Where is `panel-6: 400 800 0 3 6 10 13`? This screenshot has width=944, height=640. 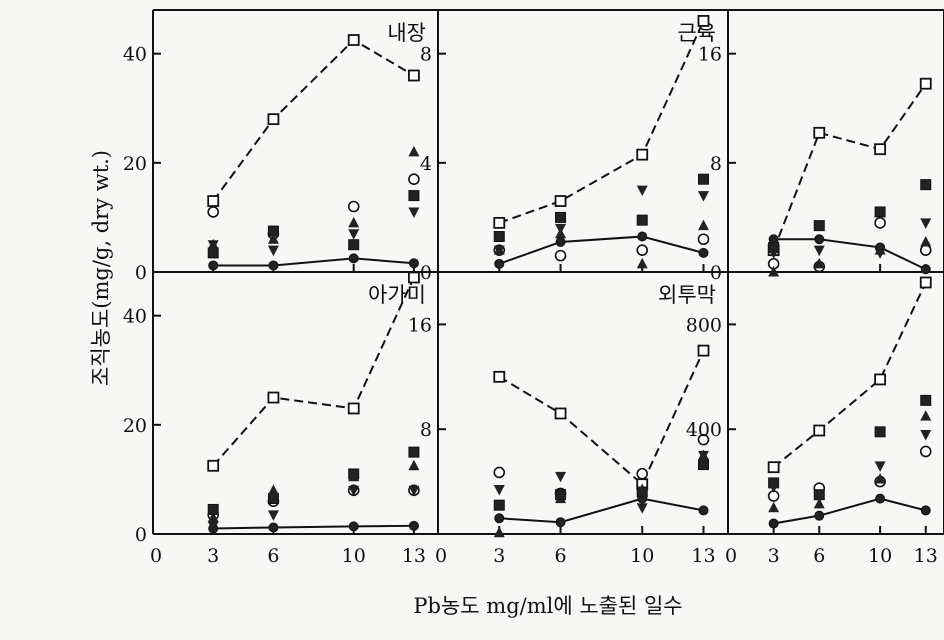 panel-6: 400 800 0 3 6 10 13 is located at coordinates (815, 419).